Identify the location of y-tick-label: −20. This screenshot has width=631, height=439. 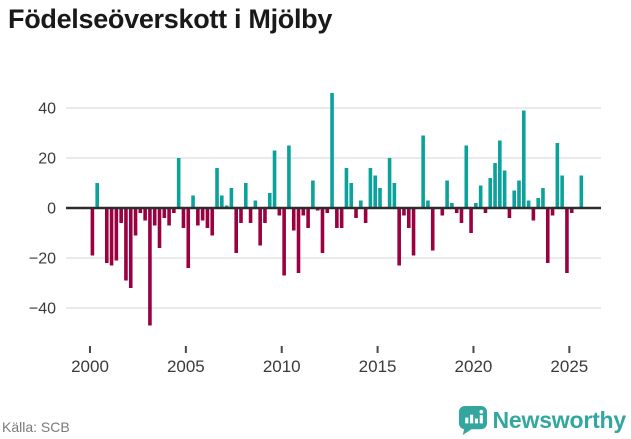
(42, 259).